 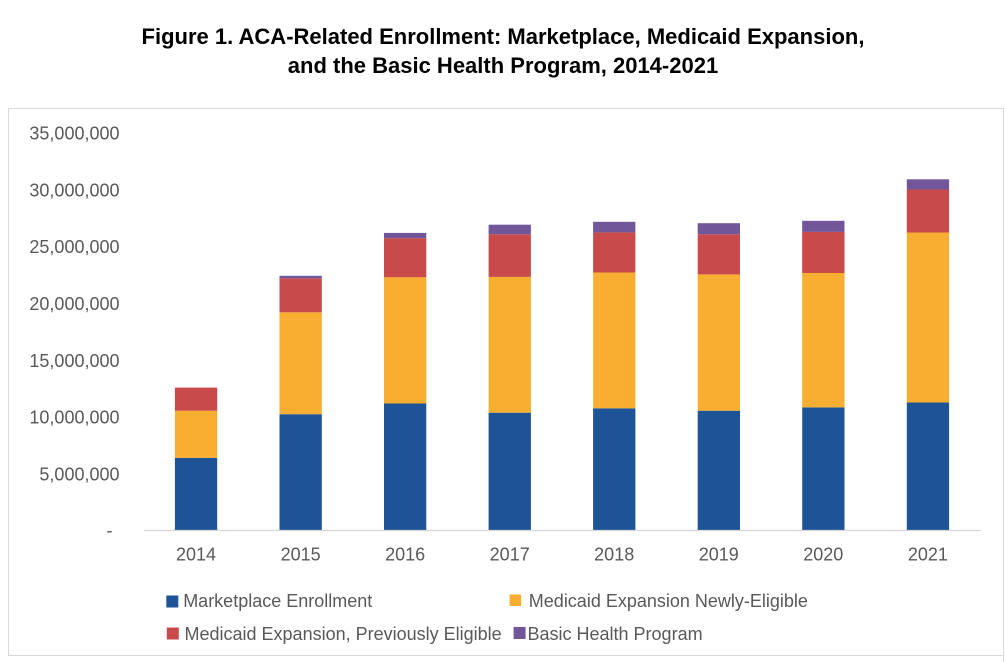 I want to click on svg-text: 2021, so click(x=928, y=554).